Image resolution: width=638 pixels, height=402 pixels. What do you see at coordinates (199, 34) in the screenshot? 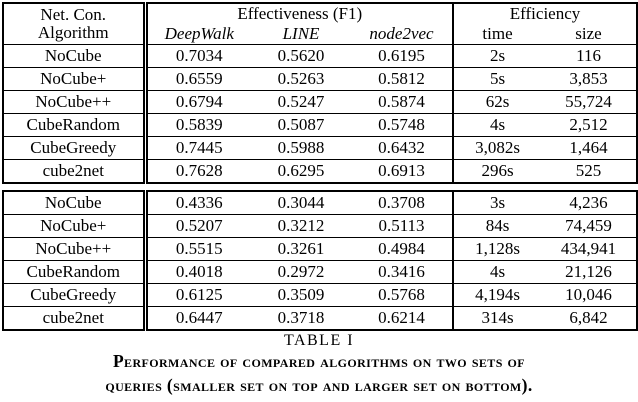
I see `column-header-deepwalk: DeepWalk` at bounding box center [199, 34].